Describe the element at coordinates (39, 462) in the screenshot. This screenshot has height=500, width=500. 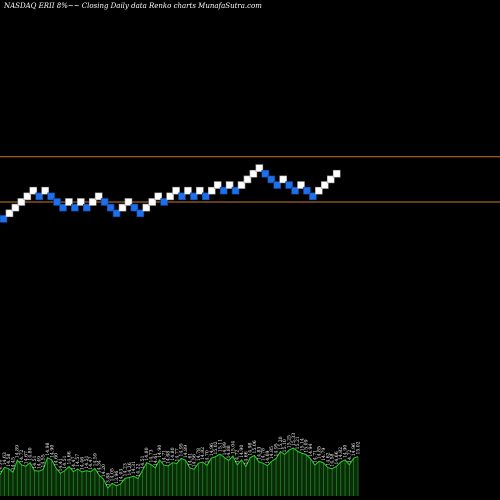
I see `volume-value-label: 14.49` at that location.